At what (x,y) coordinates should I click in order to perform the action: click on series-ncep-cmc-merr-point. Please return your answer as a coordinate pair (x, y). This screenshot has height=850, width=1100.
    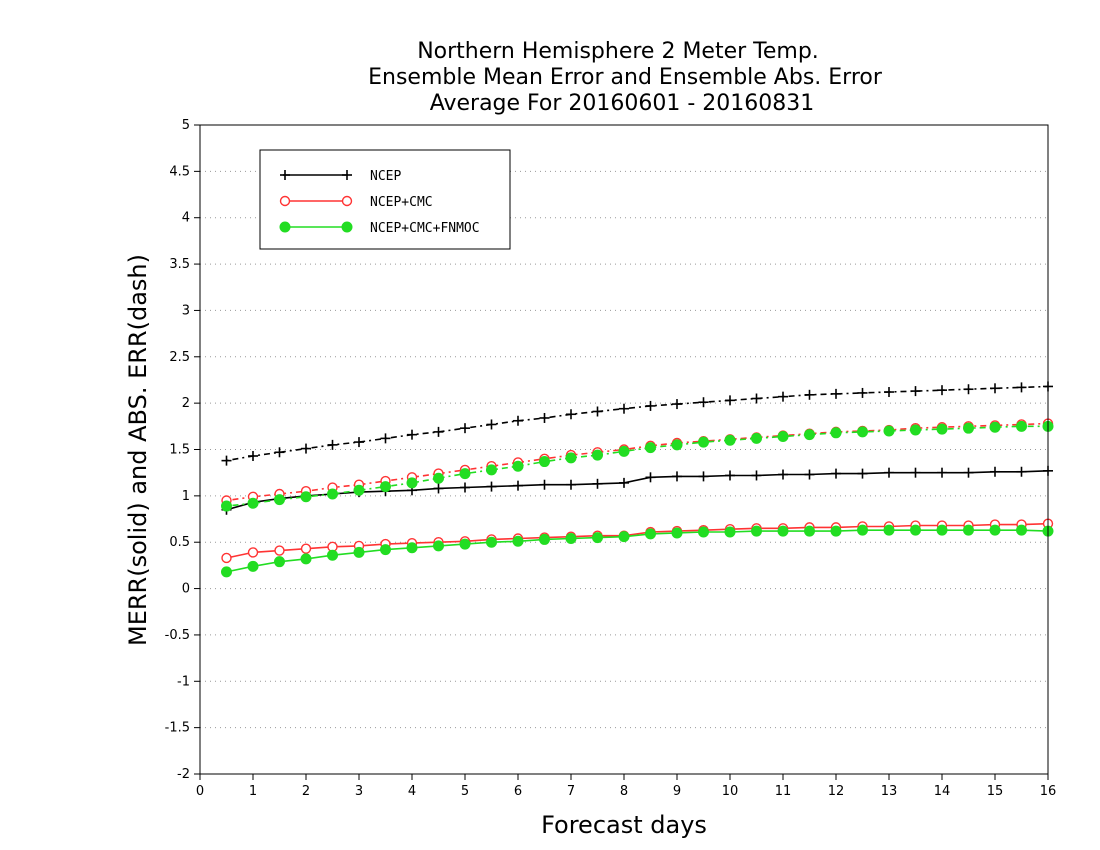
    Looking at the image, I should click on (226, 558).